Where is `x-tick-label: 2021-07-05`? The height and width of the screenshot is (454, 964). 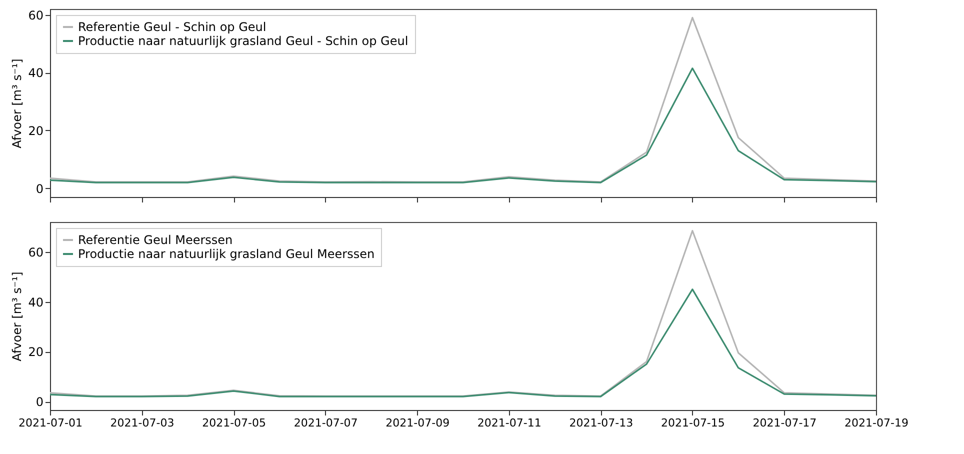 x-tick-label: 2021-07-05 is located at coordinates (234, 423).